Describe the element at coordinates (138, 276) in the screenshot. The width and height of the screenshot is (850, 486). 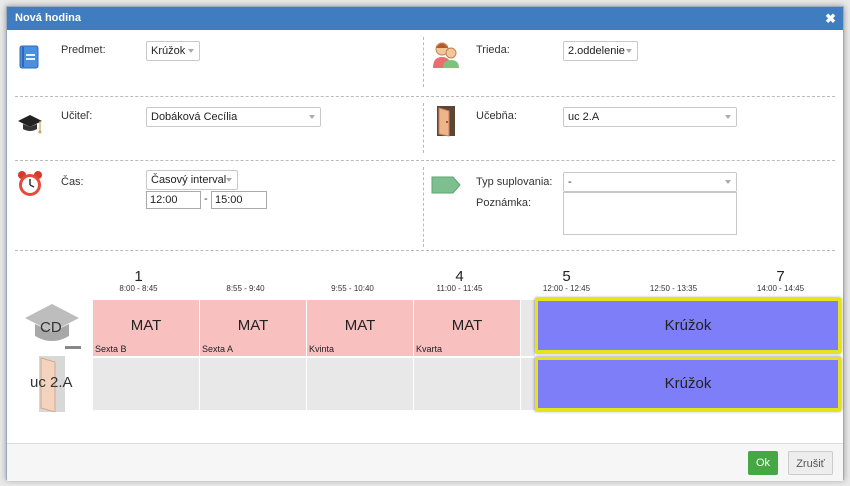
I see `period-number: 1` at that location.